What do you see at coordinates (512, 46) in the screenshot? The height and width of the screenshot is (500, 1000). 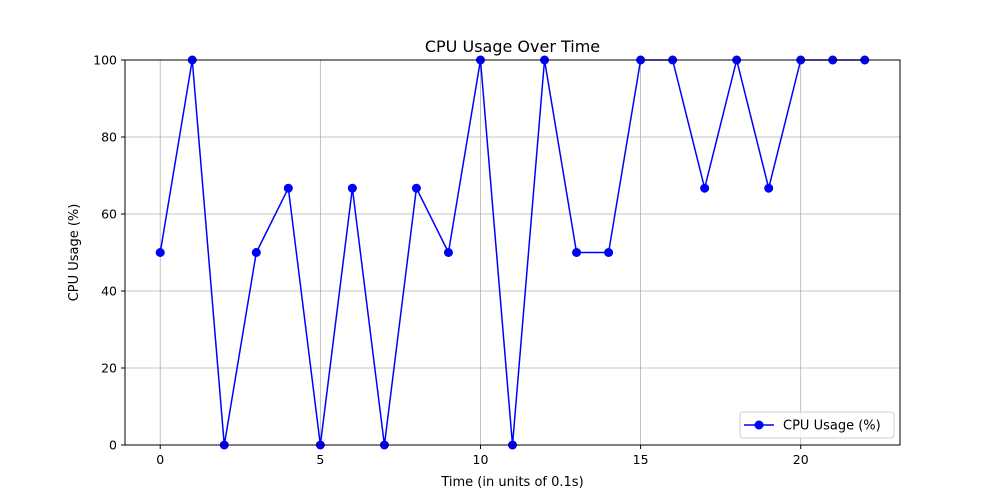 I see `chart-title: CPU Usage Over Time` at bounding box center [512, 46].